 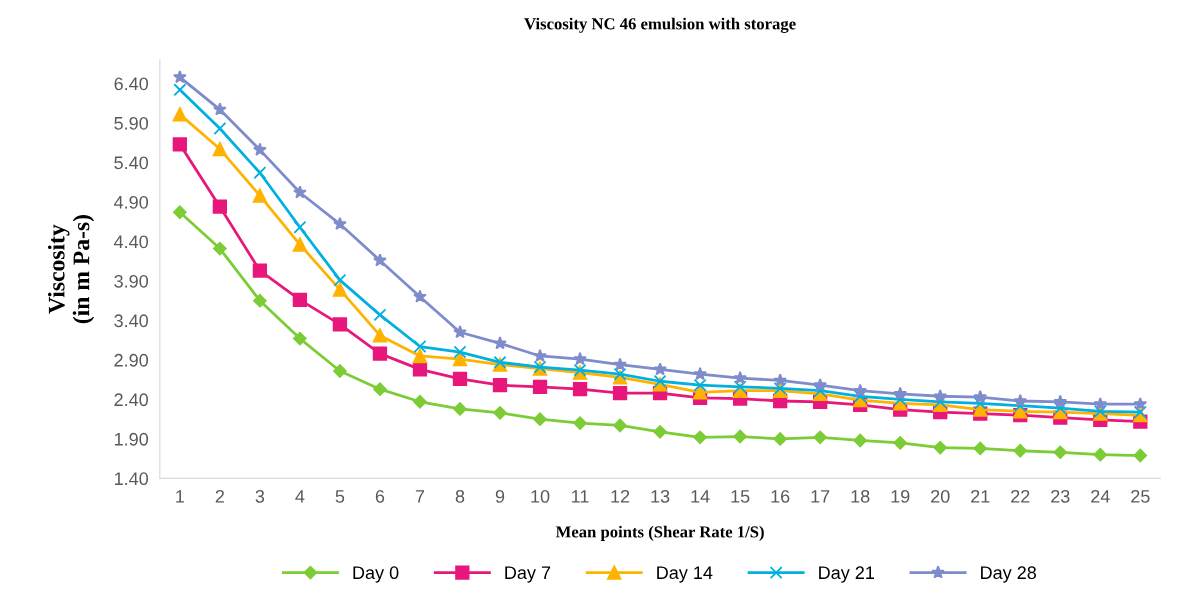 I want to click on x-tick-label: 9, so click(x=500, y=496).